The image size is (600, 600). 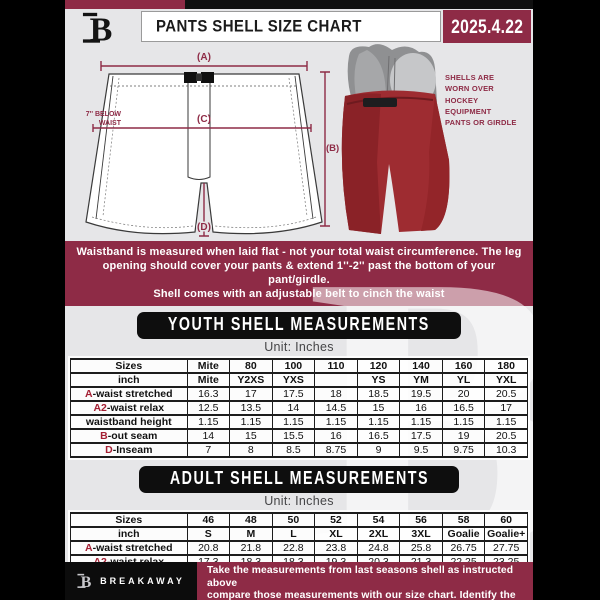 I want to click on breakaway-logo-icon: B, so click(x=97, y=28).